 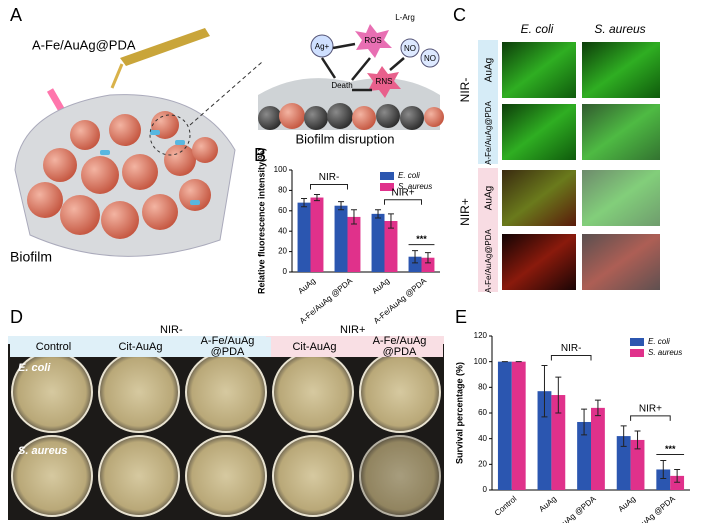 What do you see at coordinates (481, 335) in the screenshot?
I see `y-tick-label: 120` at bounding box center [481, 335].